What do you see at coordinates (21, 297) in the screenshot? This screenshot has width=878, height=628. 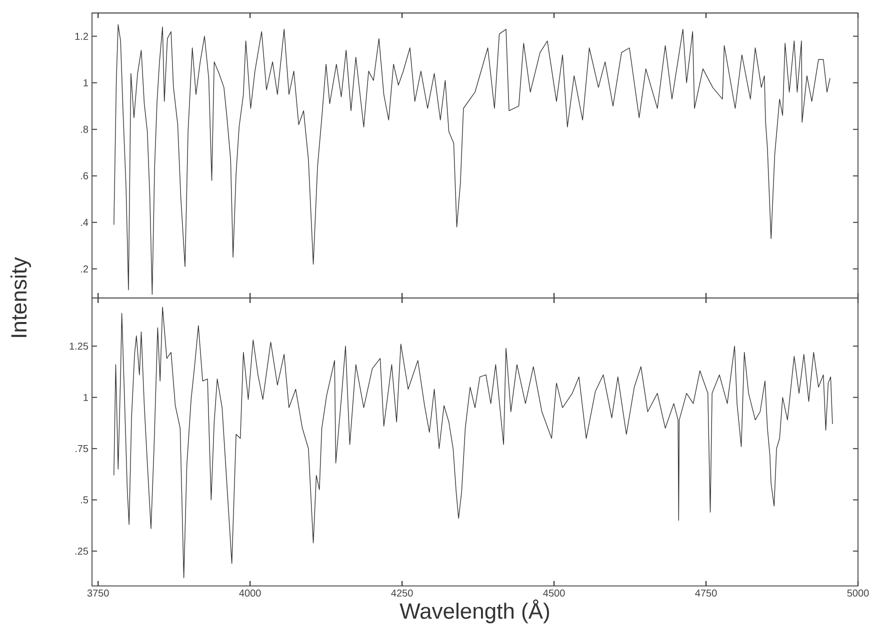 I see `y-axis-title: Intensity` at bounding box center [21, 297].